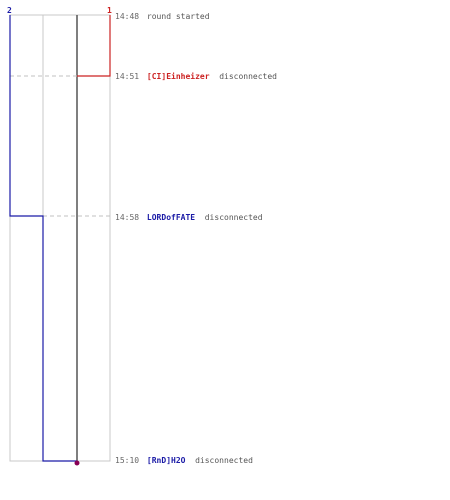 Image resolution: width=450 pixels, height=500 pixels. I want to click on event-player: LORDofFATE, so click(171, 217).